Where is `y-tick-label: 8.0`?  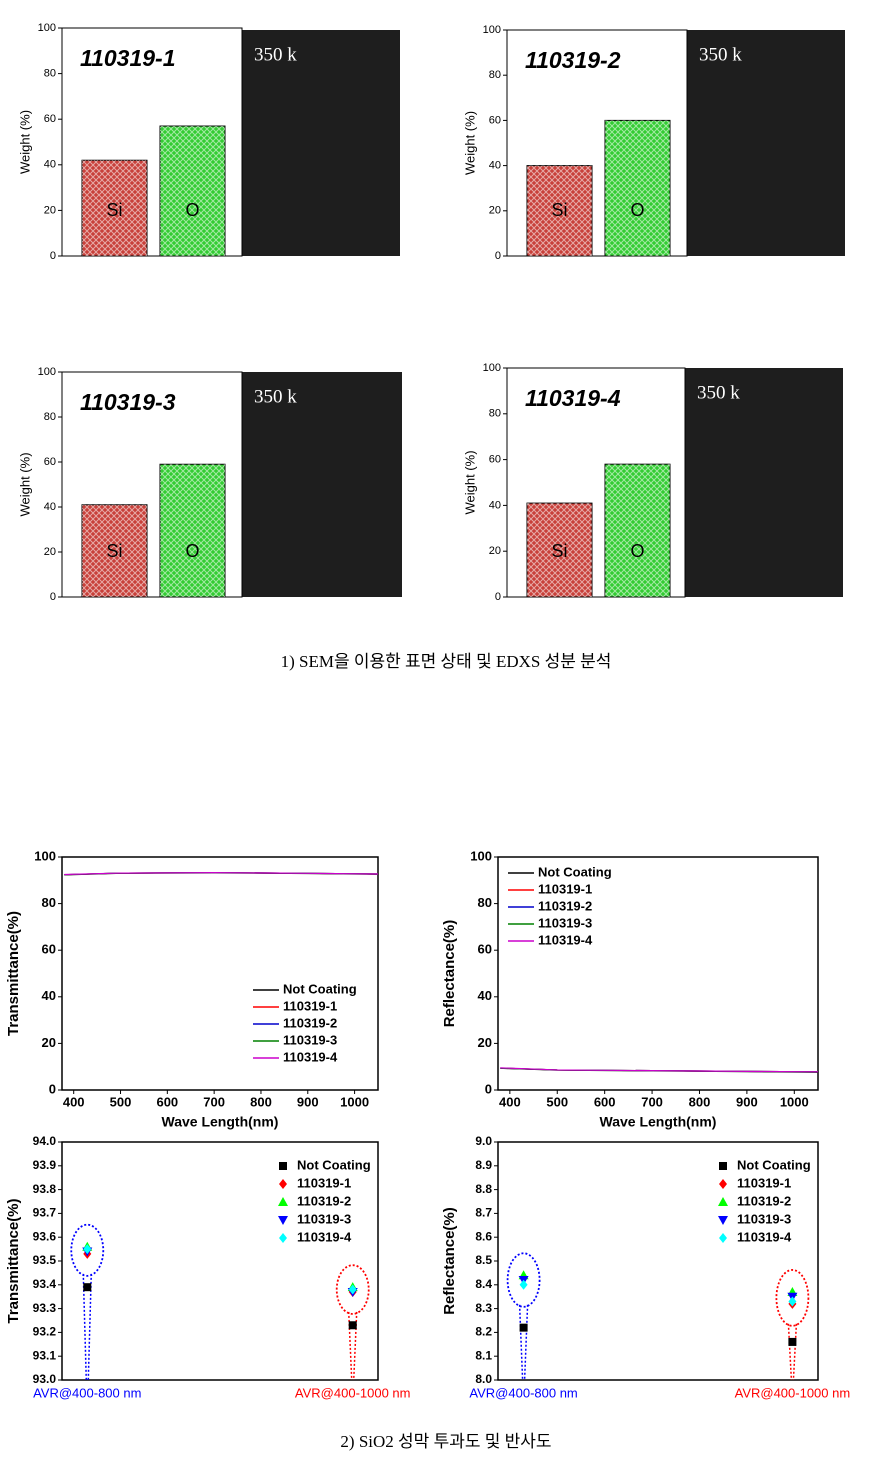
y-tick-label: 8.0 is located at coordinates (483, 1379).